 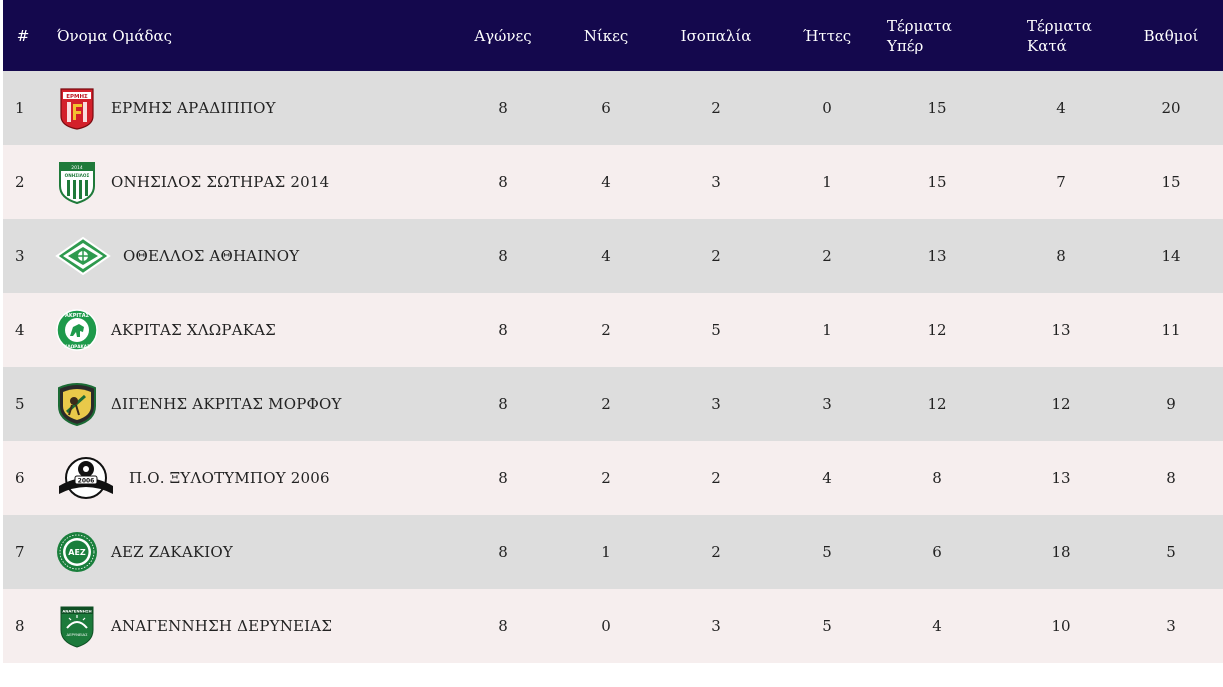 I want to click on team-link: ΔΙΓΕΝΗΣ ΑΚΡΙΤΑΣ ΜΟΡΦΟΥ, so click(x=249, y=404).